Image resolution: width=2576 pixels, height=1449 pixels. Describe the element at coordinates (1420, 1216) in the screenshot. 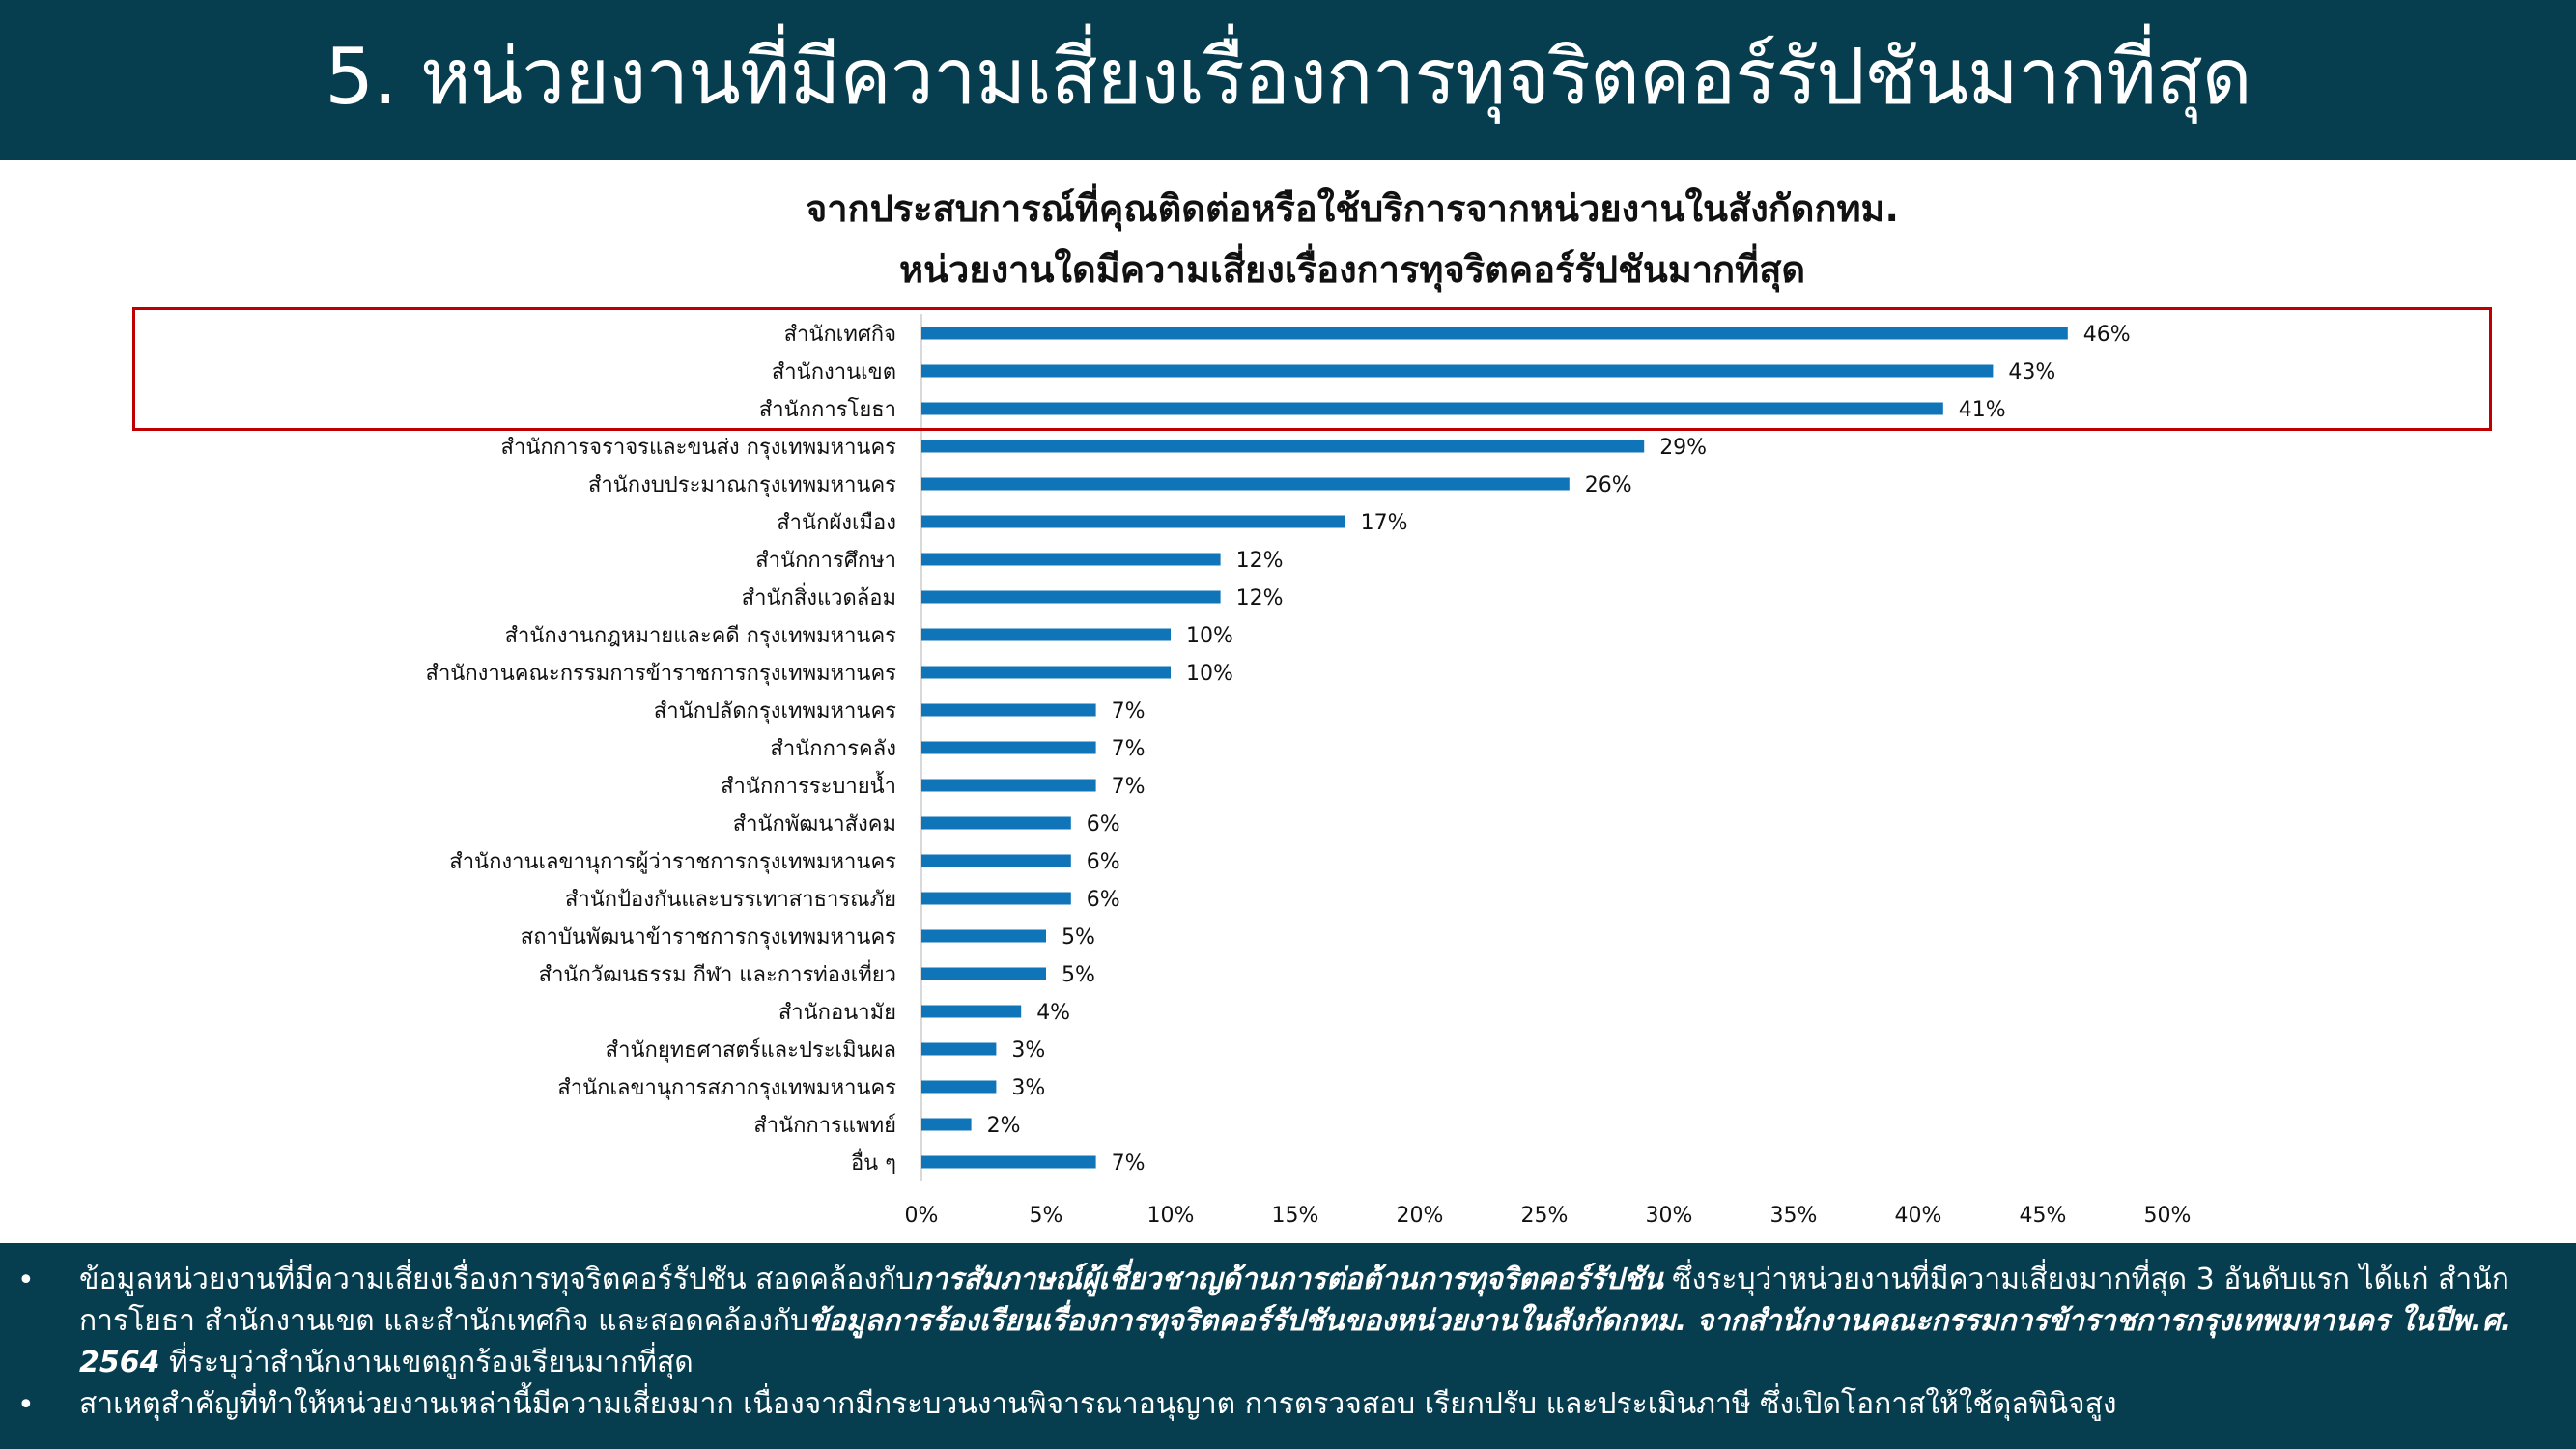

I see `x-tick-label: 20%` at that location.